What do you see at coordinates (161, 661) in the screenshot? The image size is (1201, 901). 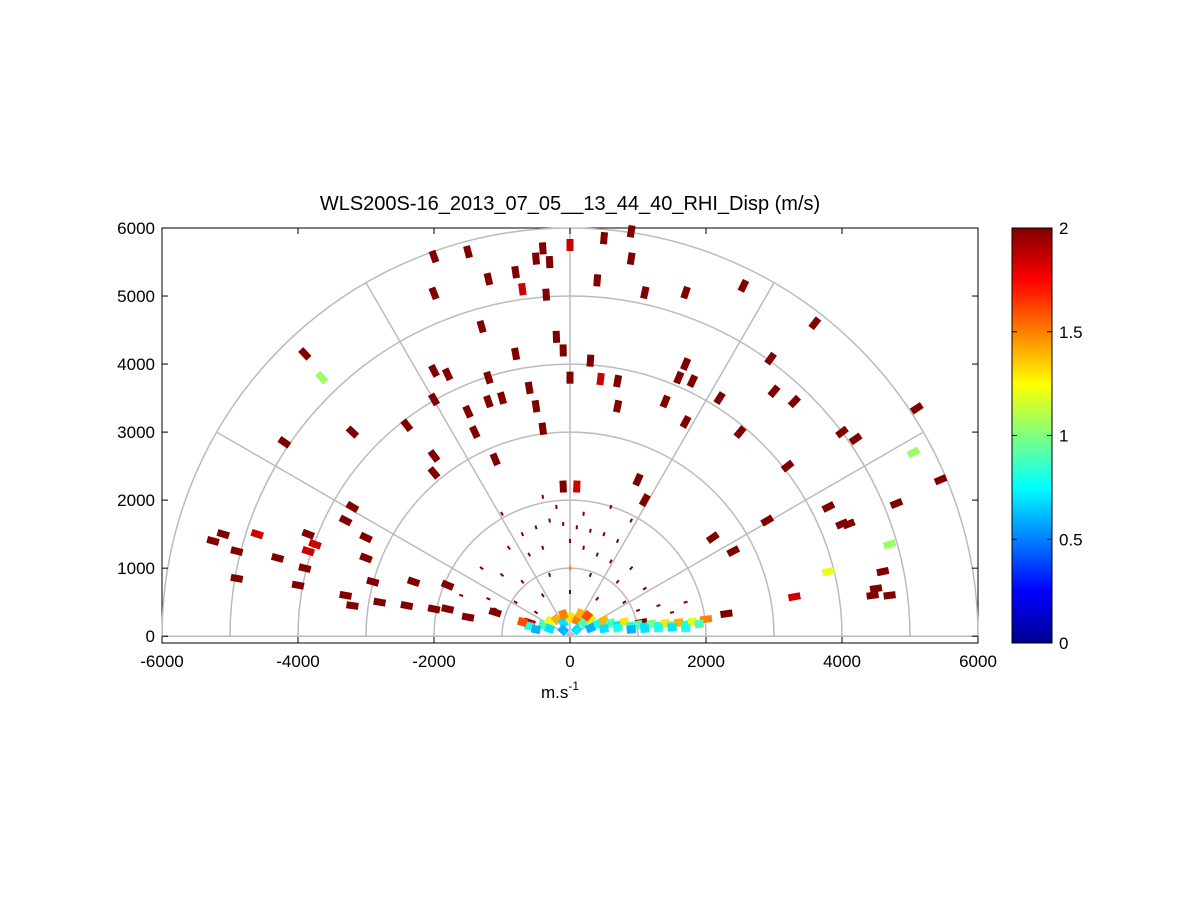 I see `x-tick-label: -6000` at bounding box center [161, 661].